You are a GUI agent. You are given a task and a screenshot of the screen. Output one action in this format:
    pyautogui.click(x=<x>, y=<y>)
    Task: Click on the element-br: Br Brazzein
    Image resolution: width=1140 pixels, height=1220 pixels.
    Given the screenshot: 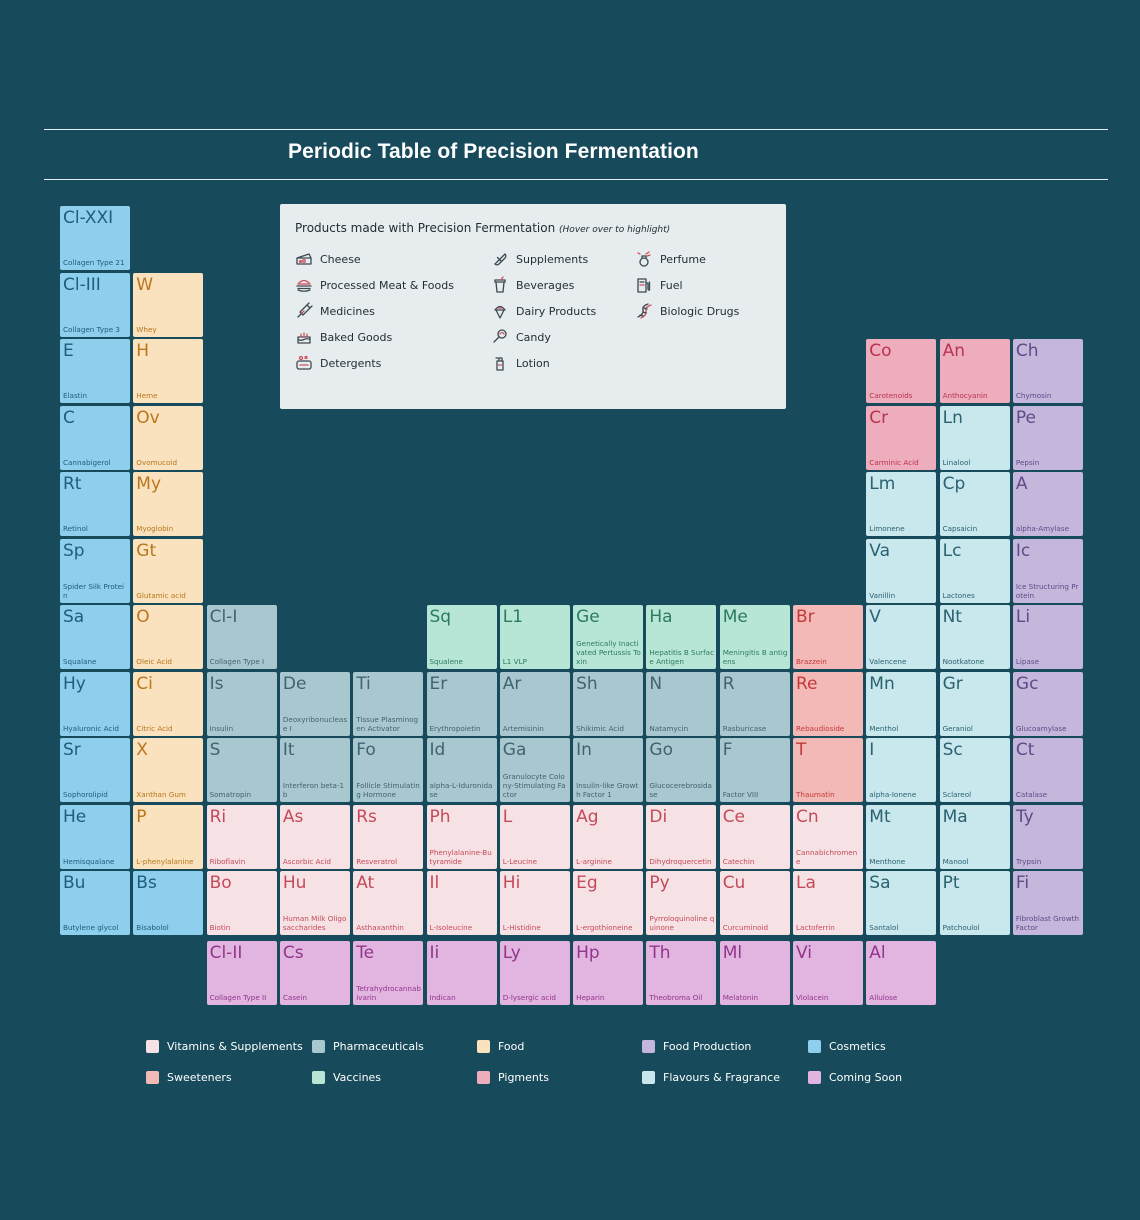 What is the action you would take?
    pyautogui.click(x=828, y=637)
    